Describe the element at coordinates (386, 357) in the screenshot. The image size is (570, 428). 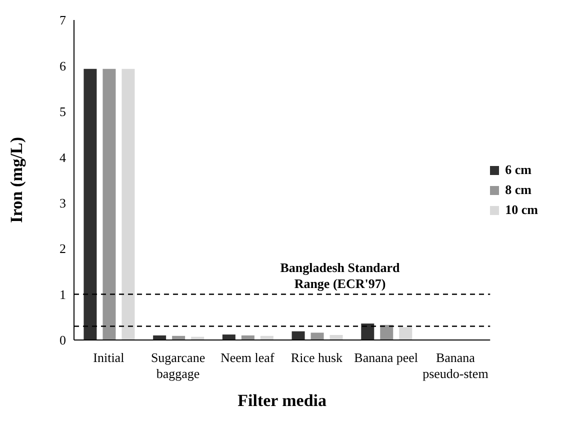
I see `x-tick-label: Banana peel` at that location.